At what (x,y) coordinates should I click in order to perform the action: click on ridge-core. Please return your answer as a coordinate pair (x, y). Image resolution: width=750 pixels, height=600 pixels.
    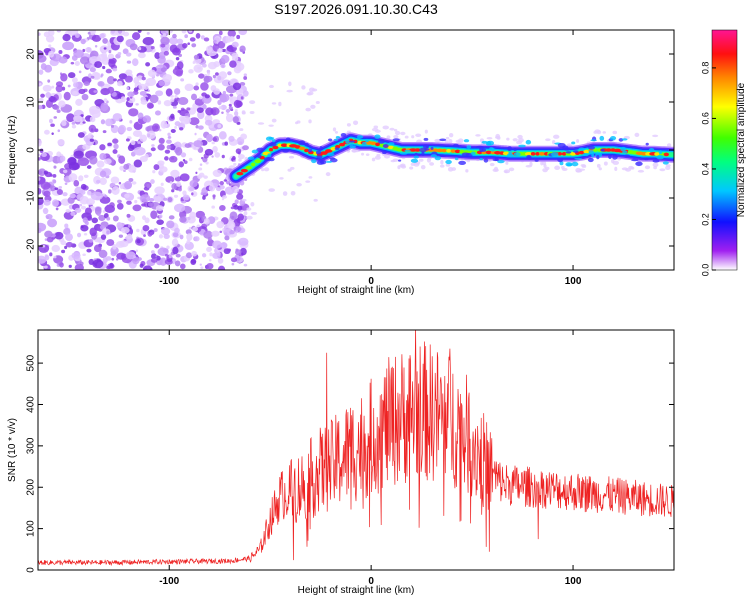
    Looking at the image, I should click on (378, 144).